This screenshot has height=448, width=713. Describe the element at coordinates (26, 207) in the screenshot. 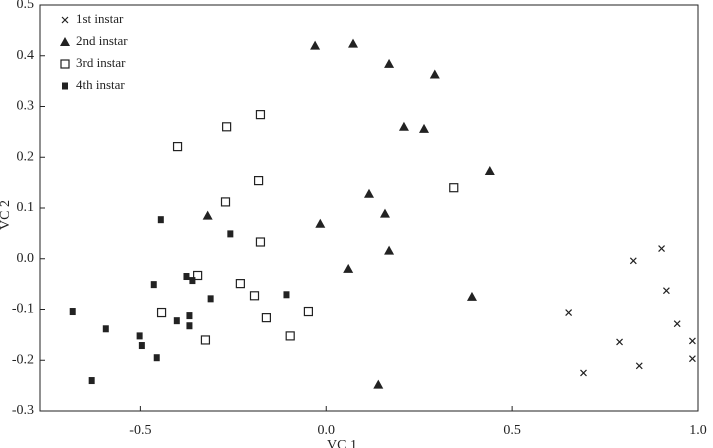

I see `y-tick-label: 0.1` at that location.